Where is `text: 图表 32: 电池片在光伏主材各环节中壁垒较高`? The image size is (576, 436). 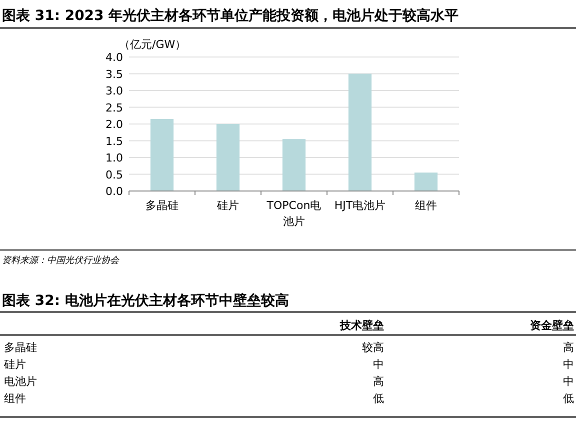
text: 图表 32: 电池片在光伏主材各环节中壁垒较高 is located at coordinates (145, 300).